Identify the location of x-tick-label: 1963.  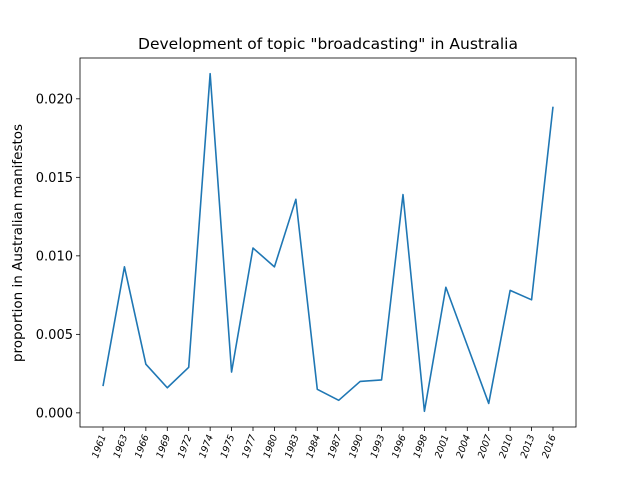
(121, 446).